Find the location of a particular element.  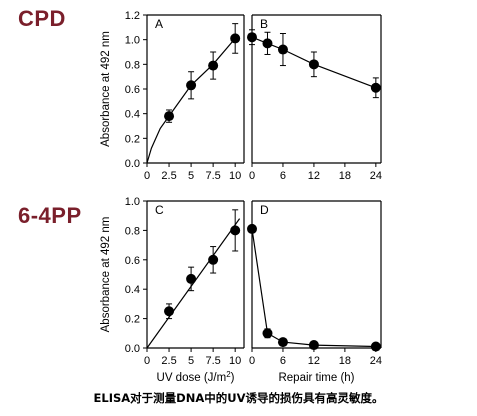

y-tick-label: 1.2 is located at coordinates (132, 16).